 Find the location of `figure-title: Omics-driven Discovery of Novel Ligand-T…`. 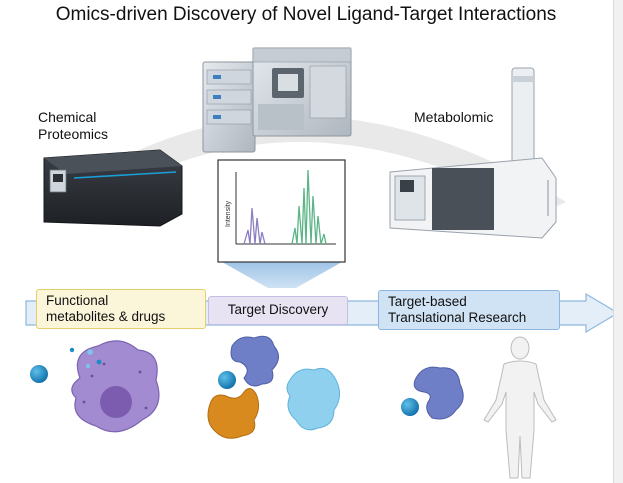

figure-title: Omics-driven Discovery of Novel Ligand-T… is located at coordinates (306, 14).